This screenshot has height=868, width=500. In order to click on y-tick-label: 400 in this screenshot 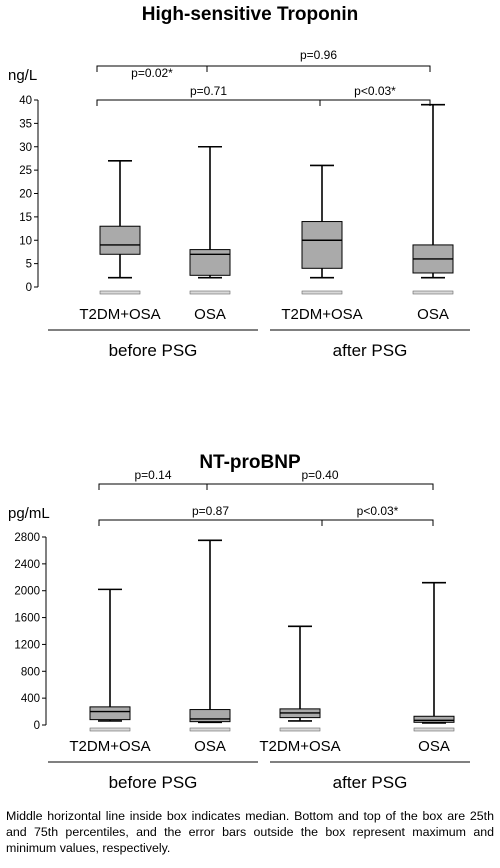, I will do `click(30, 699)`.